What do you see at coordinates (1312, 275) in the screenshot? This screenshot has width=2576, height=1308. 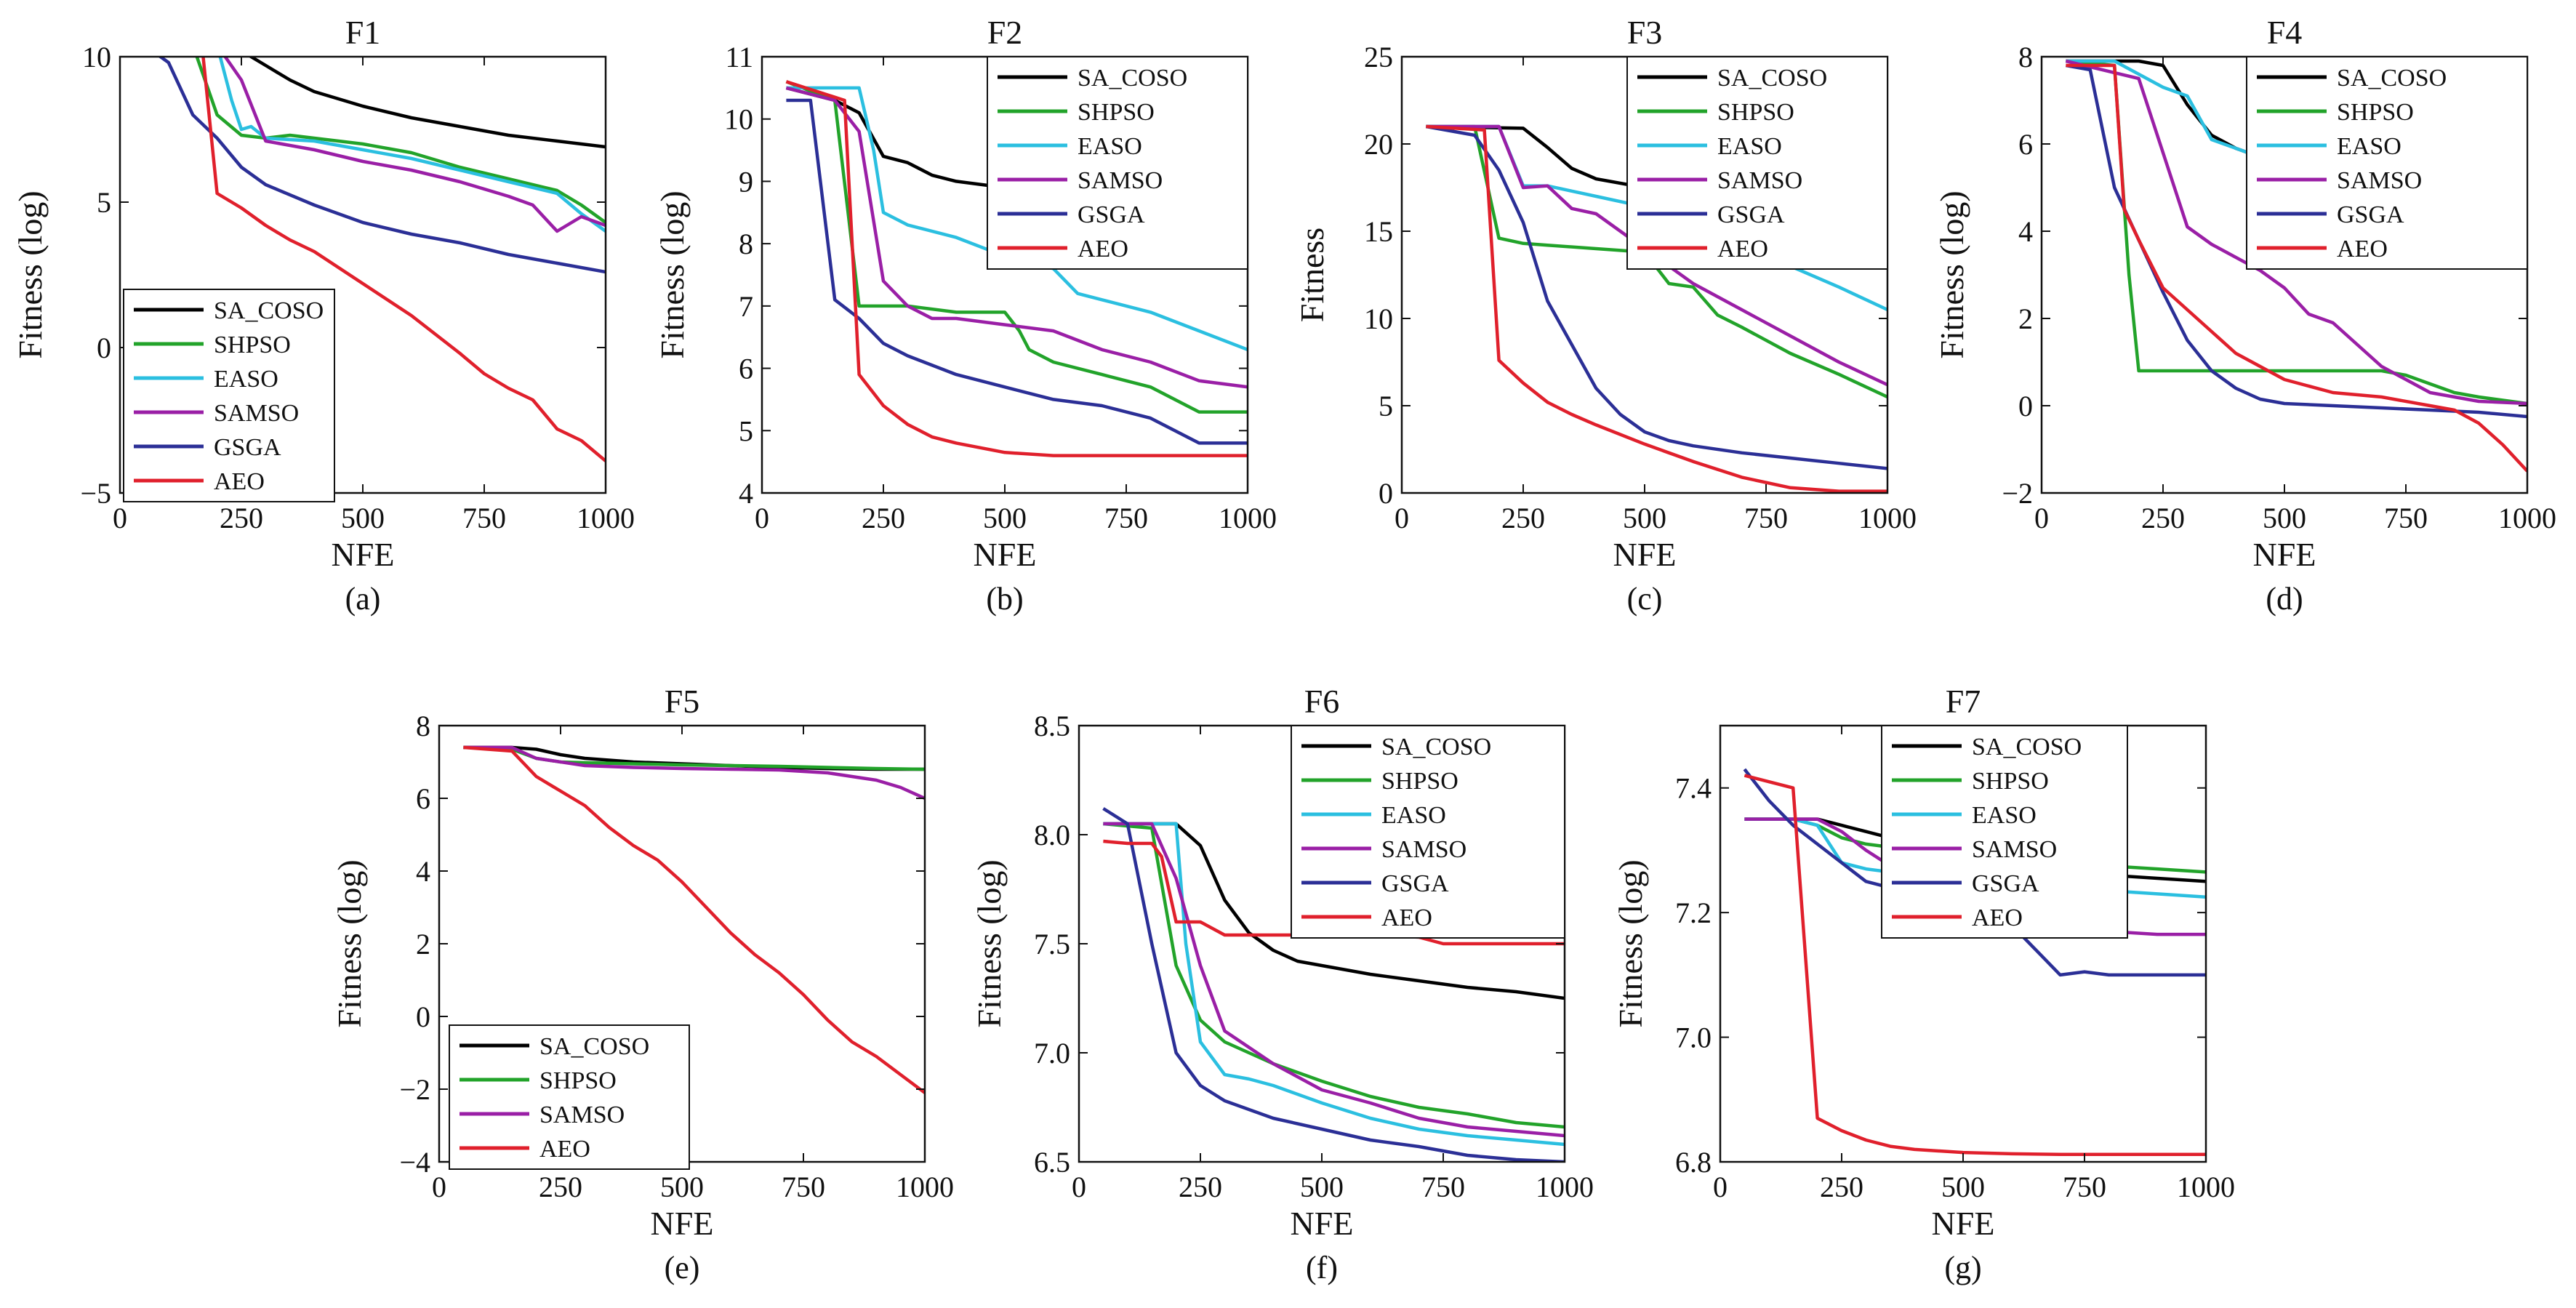 I see `y-axis-label: Fitness` at bounding box center [1312, 275].